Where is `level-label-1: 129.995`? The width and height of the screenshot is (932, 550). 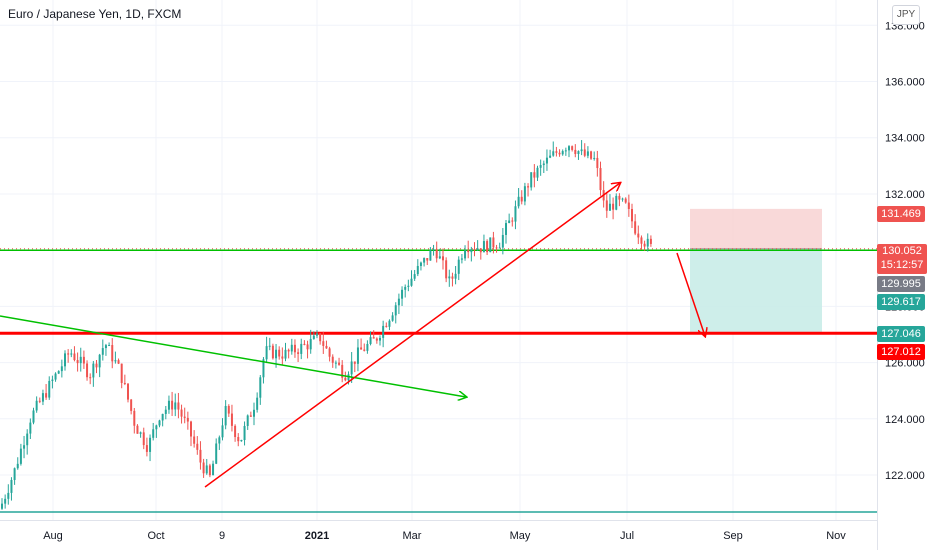 level-label-1: 129.995 is located at coordinates (901, 284).